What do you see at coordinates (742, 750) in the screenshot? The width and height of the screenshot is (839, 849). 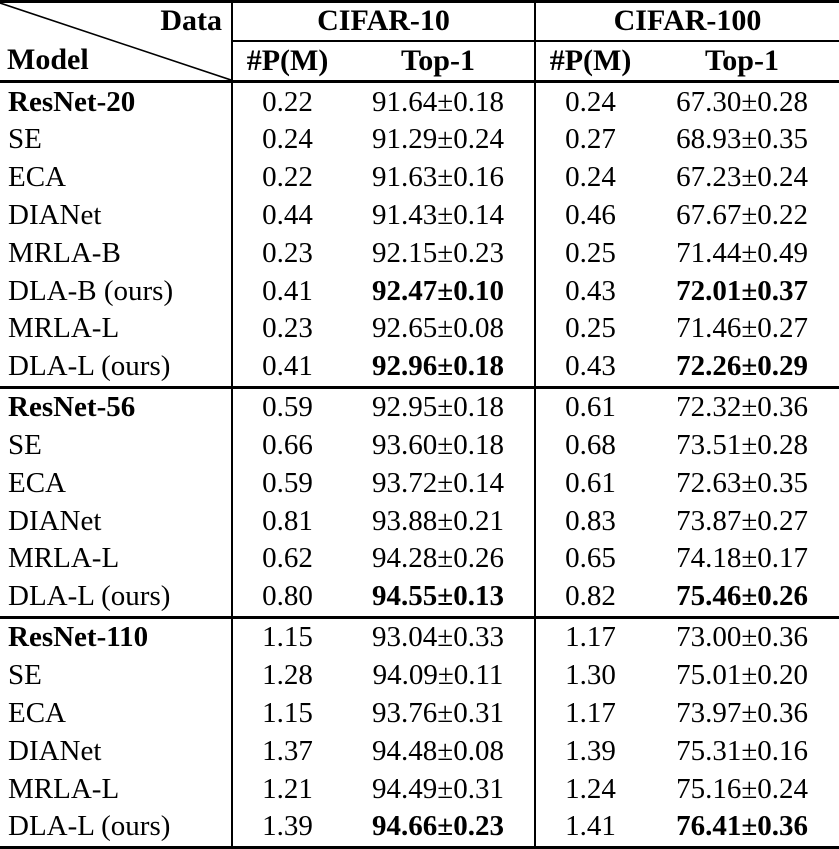 I see `top1-accuracy-cell: 75.31±0.16` at bounding box center [742, 750].